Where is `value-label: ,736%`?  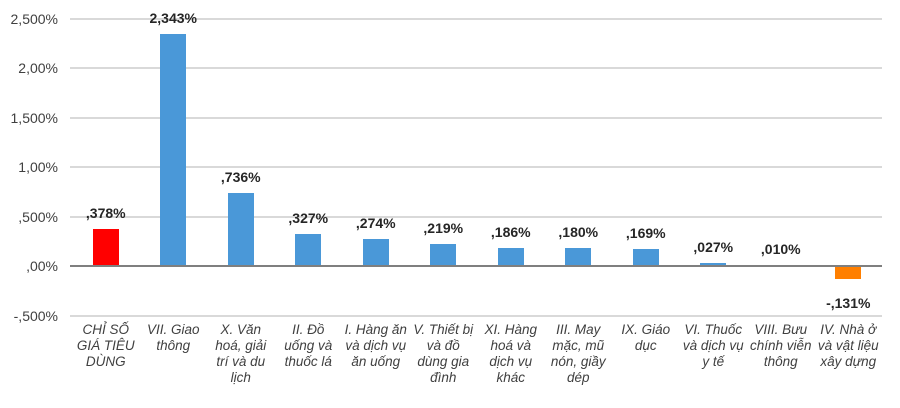
value-label: ,736% is located at coordinates (240, 177).